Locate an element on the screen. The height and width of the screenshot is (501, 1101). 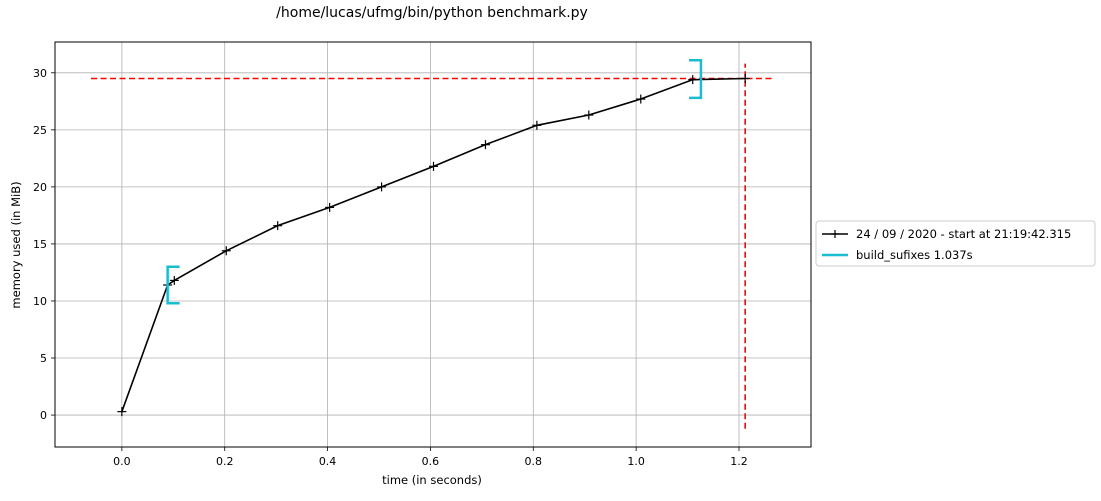
x-tick-label: 0.6 is located at coordinates (431, 461).